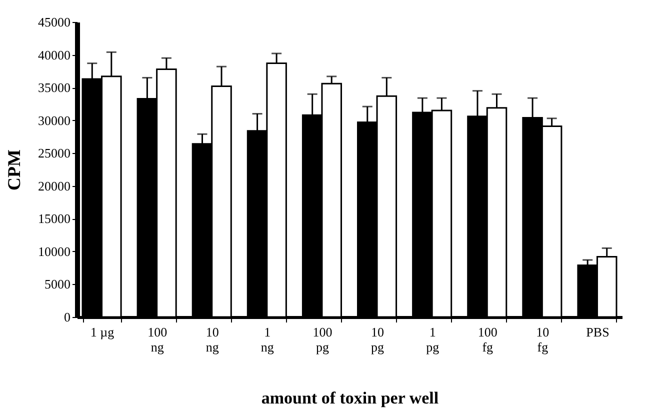 This screenshot has width=646, height=420. What do you see at coordinates (54, 153) in the screenshot?
I see `y-tick-label: 25000` at bounding box center [54, 153].